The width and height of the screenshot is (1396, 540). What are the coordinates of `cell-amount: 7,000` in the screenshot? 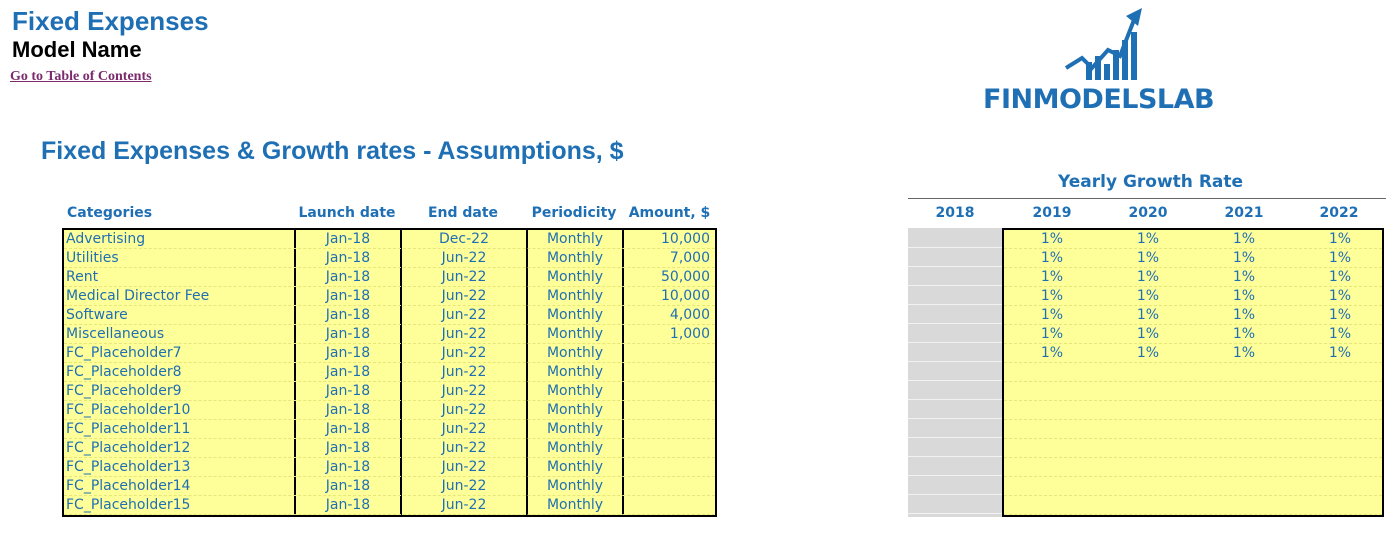 It's located at (689, 258).